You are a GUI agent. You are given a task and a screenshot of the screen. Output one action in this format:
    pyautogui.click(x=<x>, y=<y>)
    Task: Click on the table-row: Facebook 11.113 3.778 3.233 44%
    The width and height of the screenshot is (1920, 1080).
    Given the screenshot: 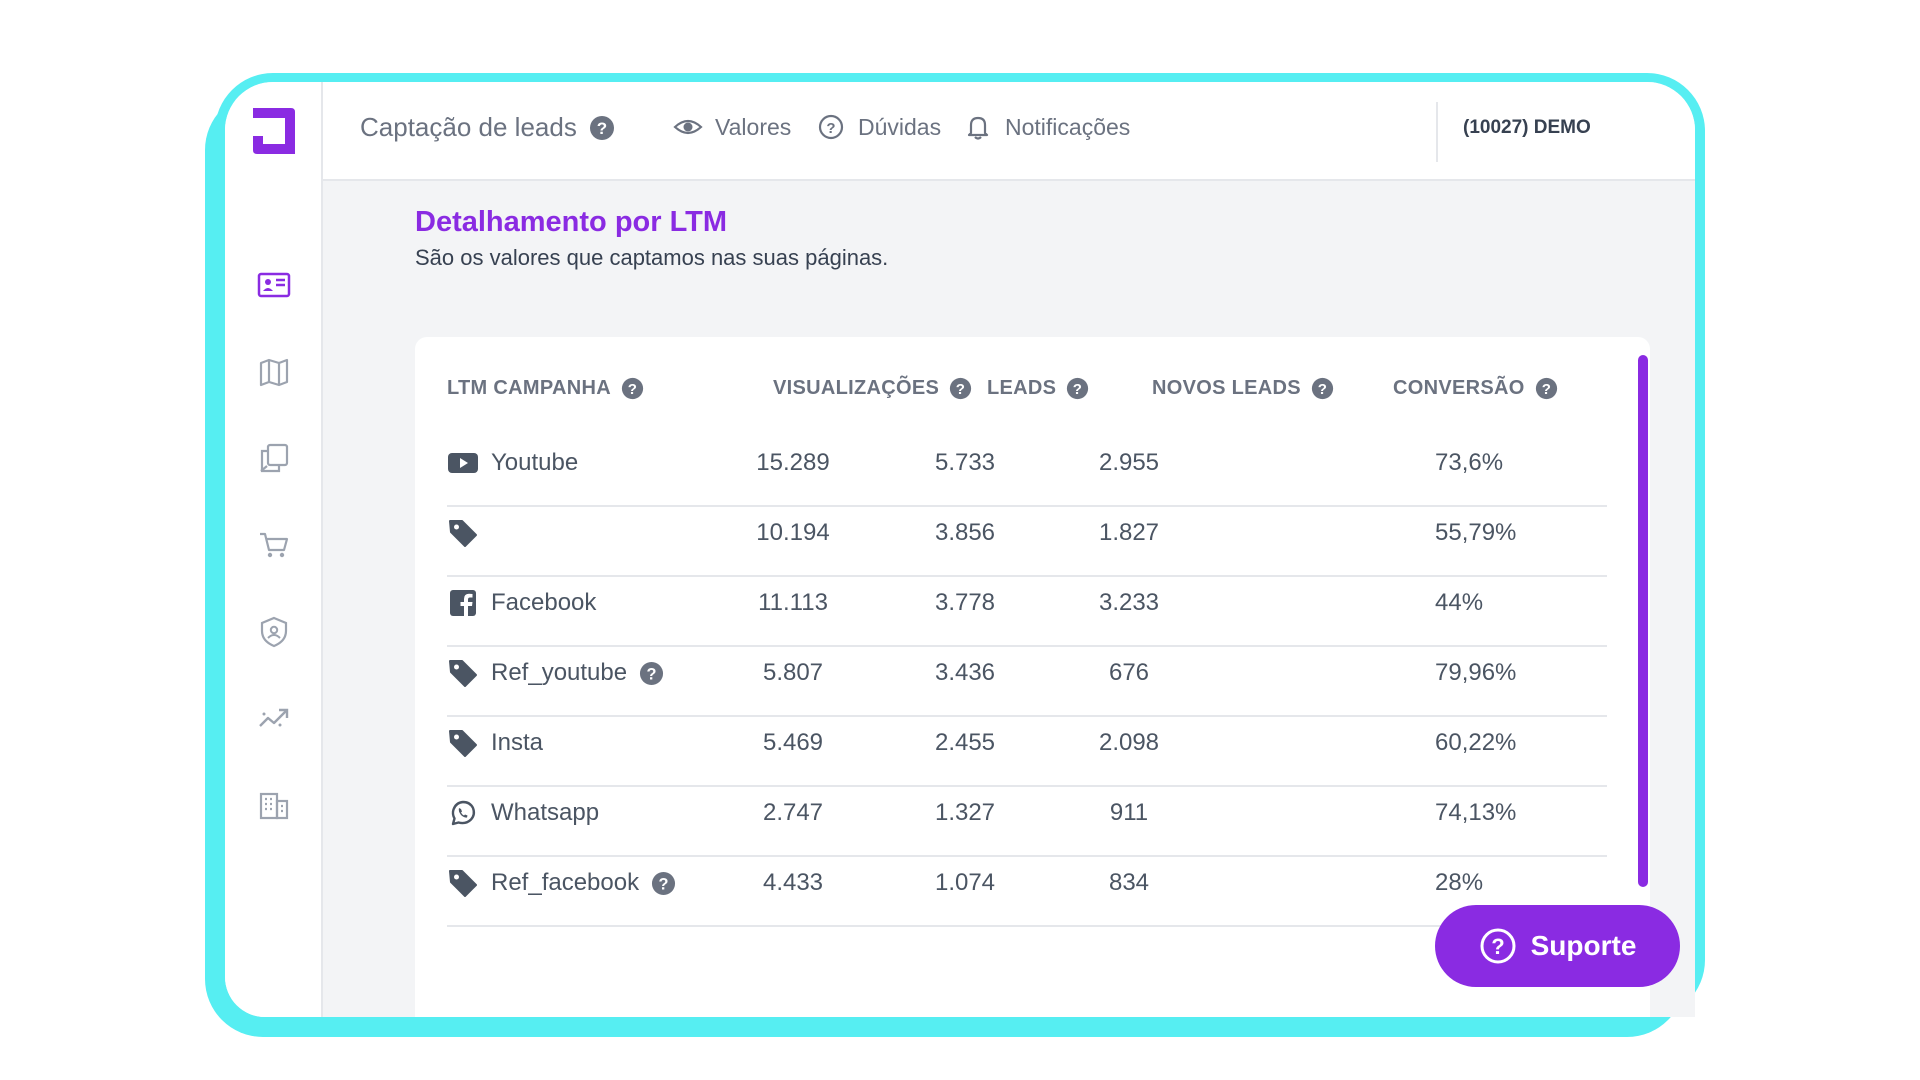 What is the action you would take?
    pyautogui.click(x=1027, y=604)
    